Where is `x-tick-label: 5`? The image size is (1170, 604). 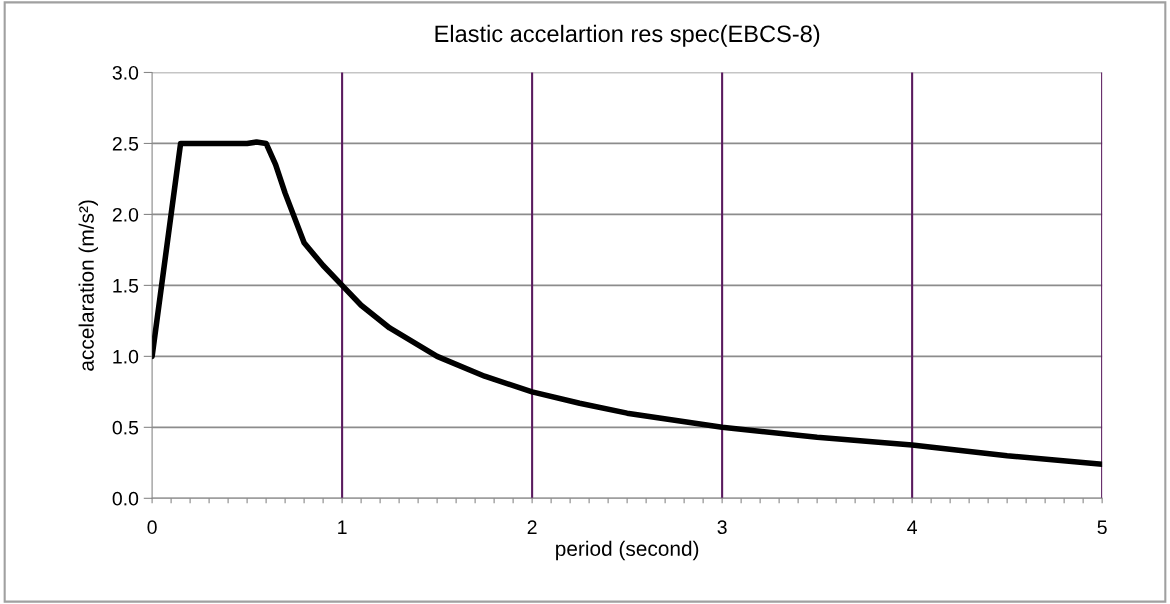 x-tick-label: 5 is located at coordinates (1102, 527).